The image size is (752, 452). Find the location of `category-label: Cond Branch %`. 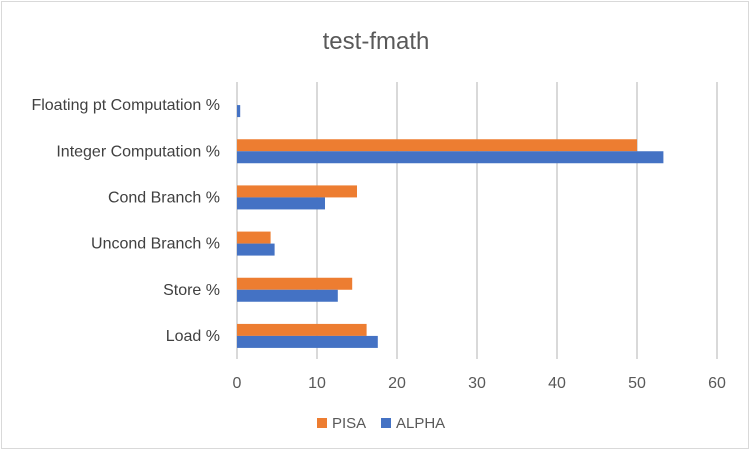

category-label: Cond Branch % is located at coordinates (164, 197).